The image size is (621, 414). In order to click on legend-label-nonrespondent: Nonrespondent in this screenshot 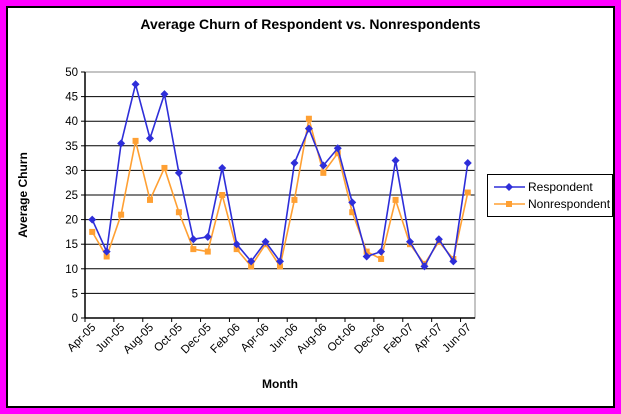, I will do `click(569, 204)`.